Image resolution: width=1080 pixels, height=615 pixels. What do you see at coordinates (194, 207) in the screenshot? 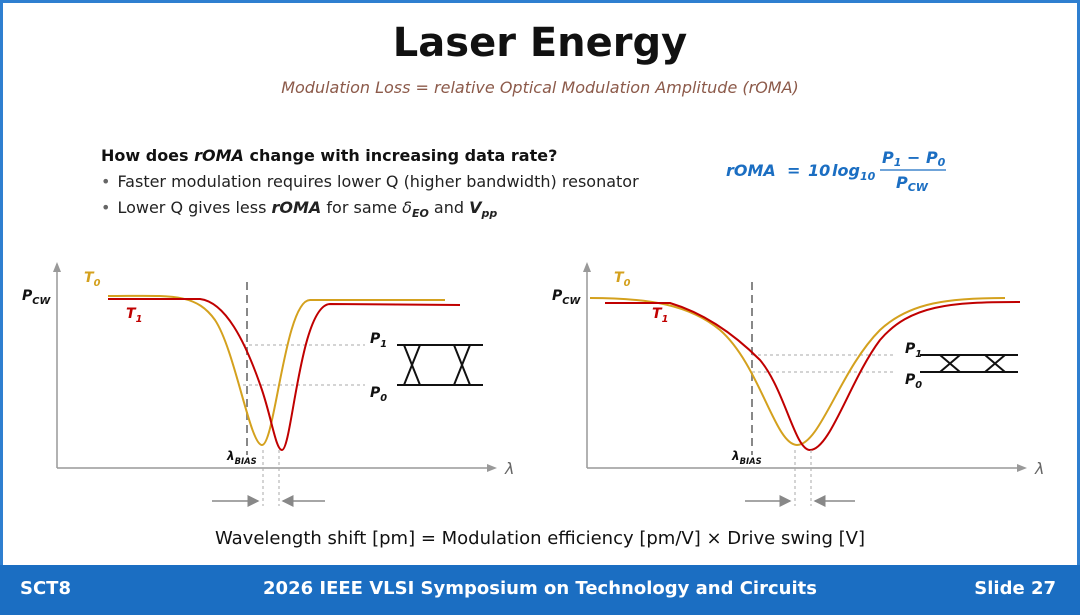
I see `text: Lower Q gives less` at bounding box center [194, 207].